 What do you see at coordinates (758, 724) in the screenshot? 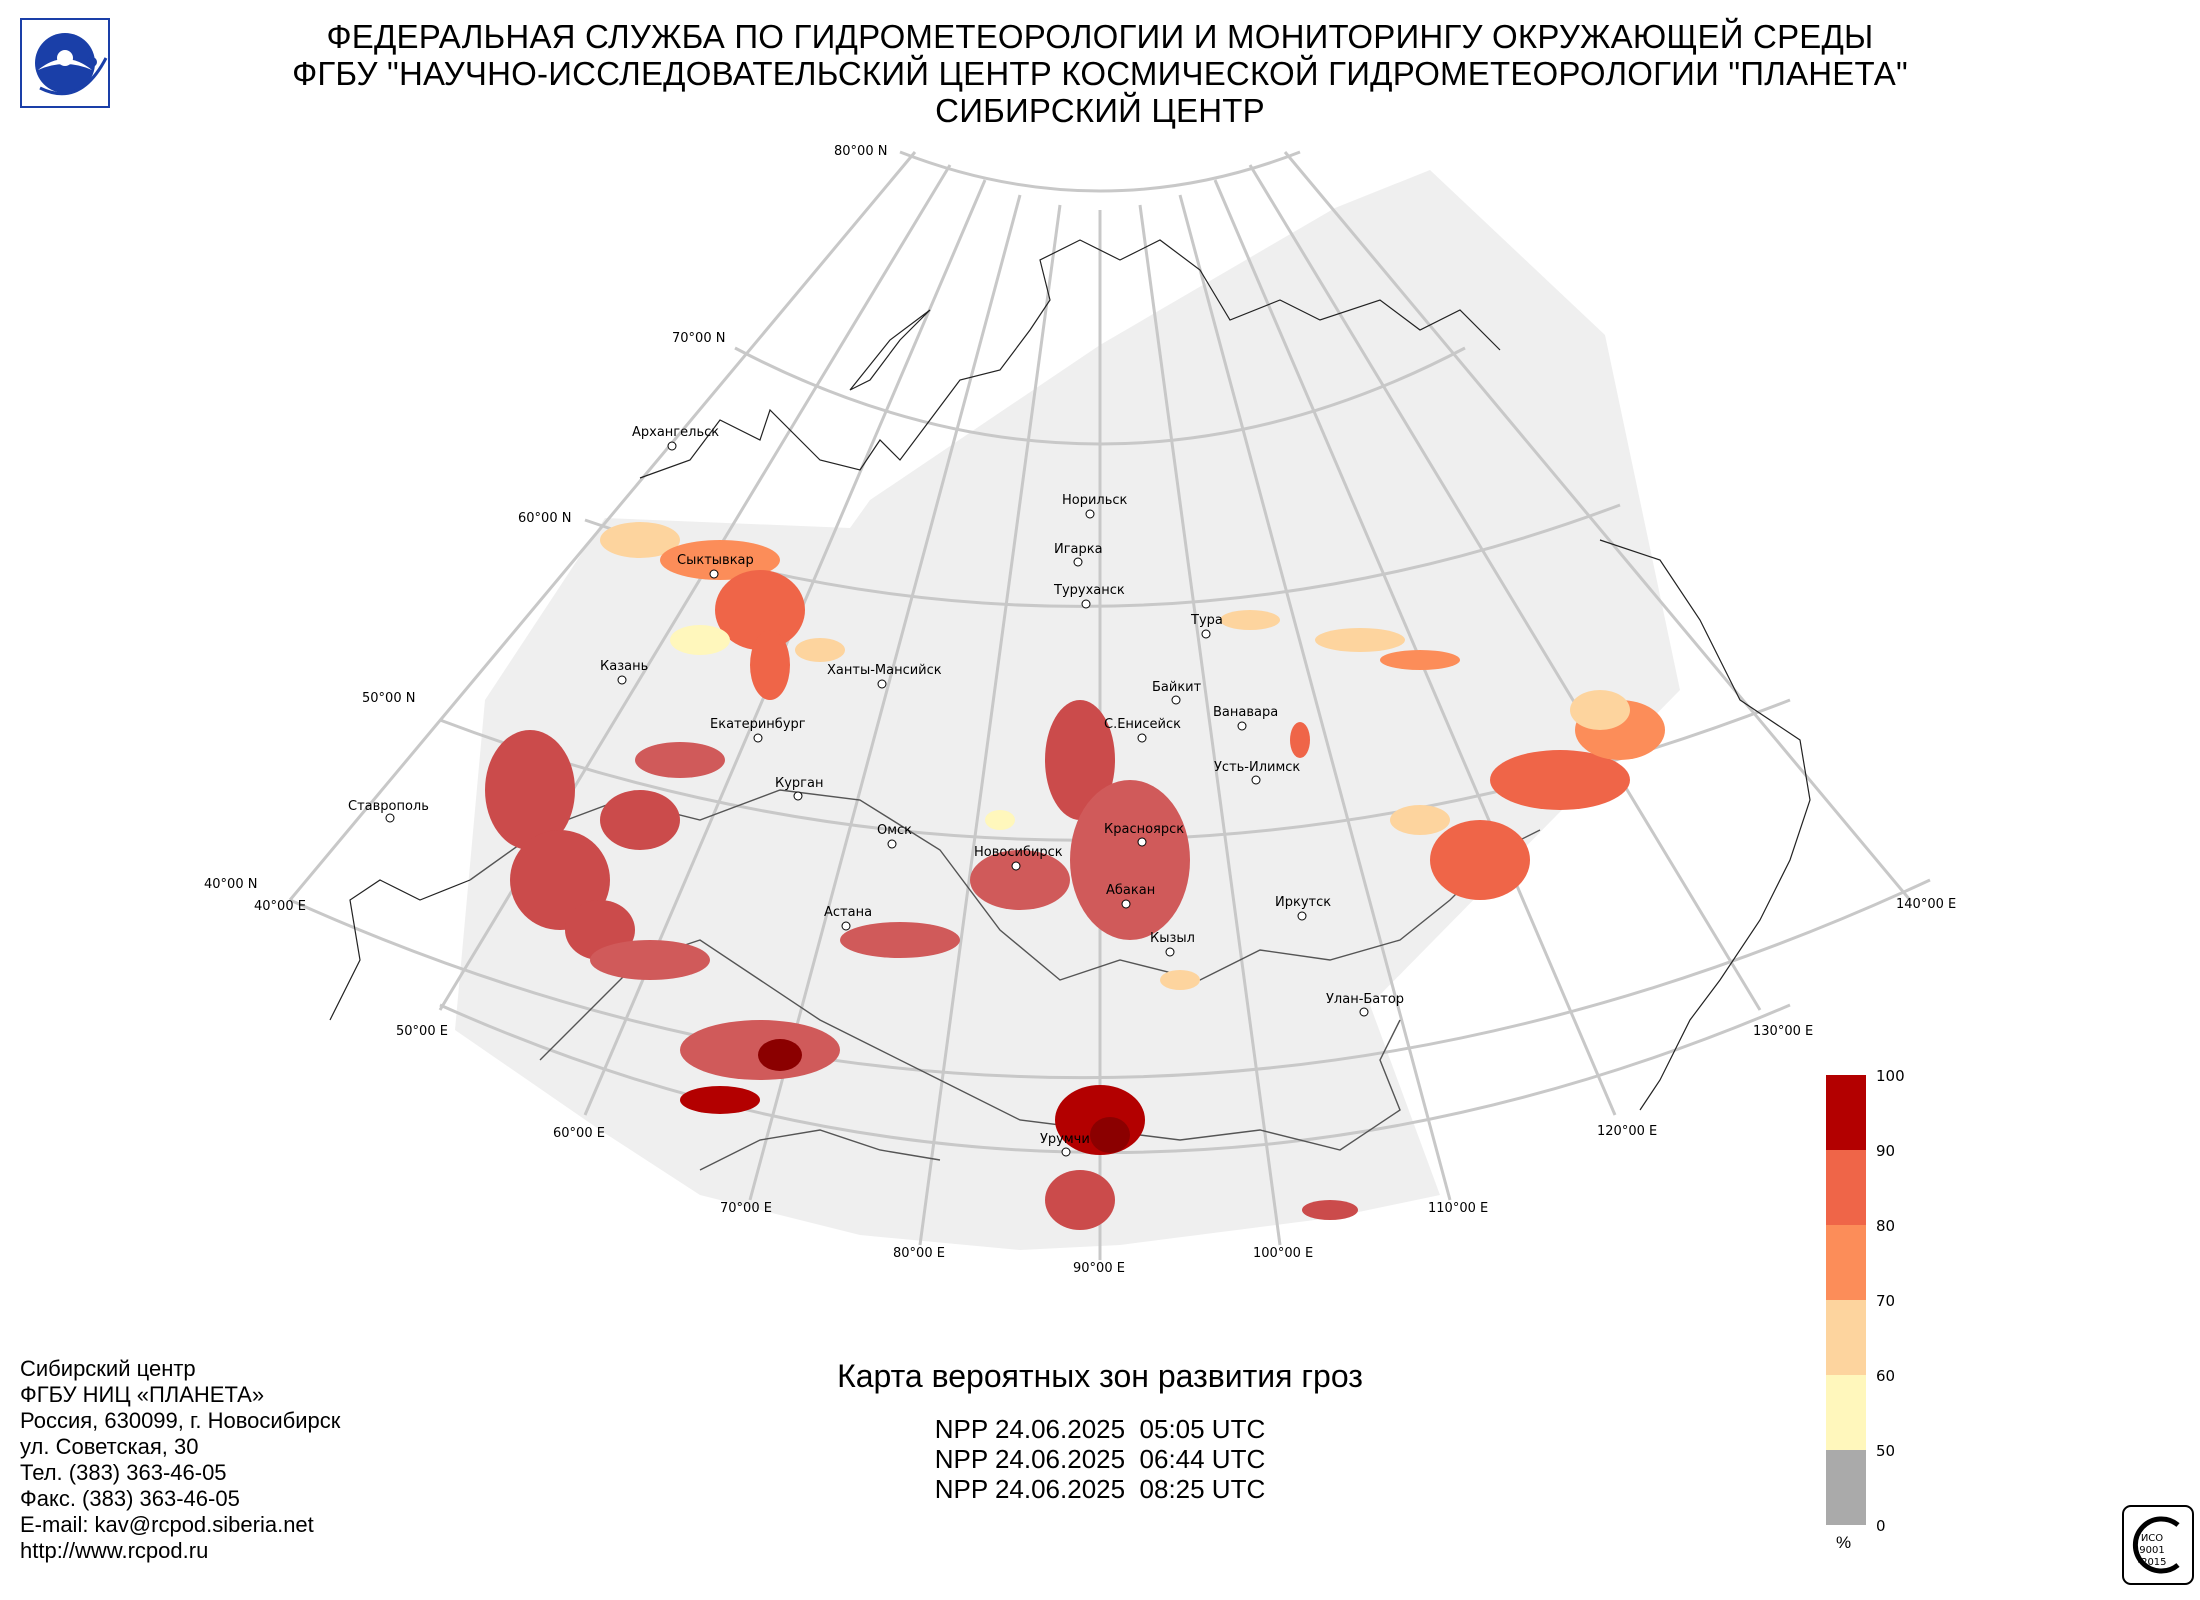
I see `svg-text: Екатеринбург` at bounding box center [758, 724].